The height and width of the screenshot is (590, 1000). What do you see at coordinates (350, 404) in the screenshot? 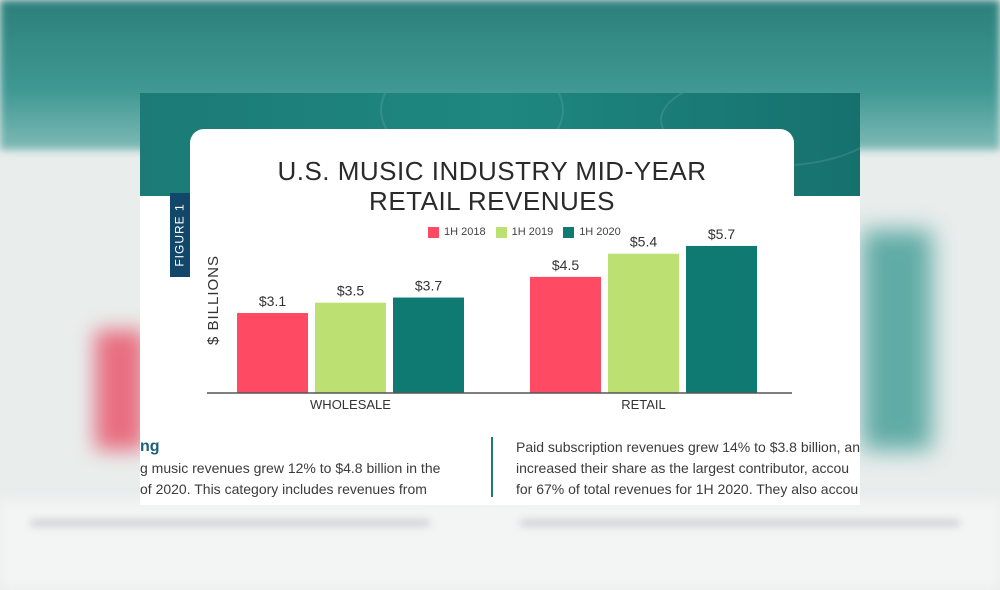
I see `x-tick-label: WHOLESALE` at bounding box center [350, 404].